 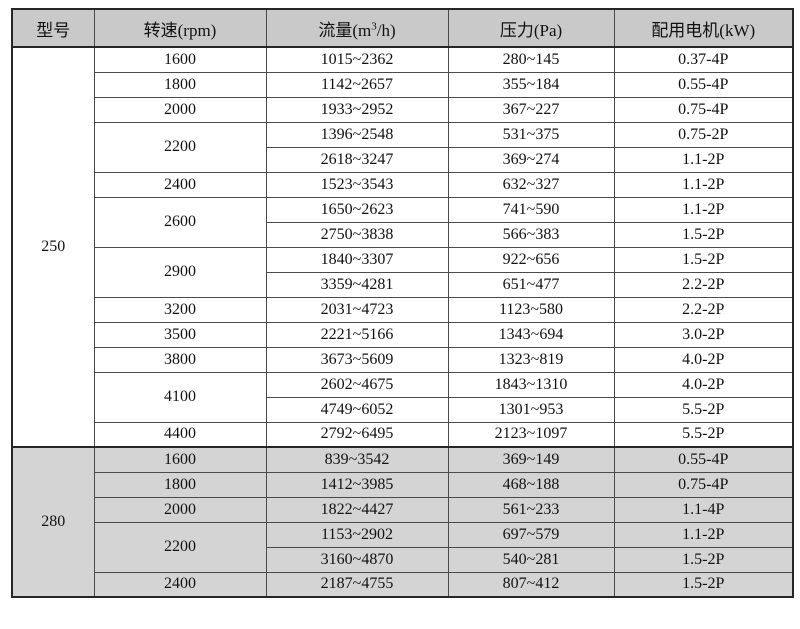 I want to click on flow-cell: 2750~3838, so click(x=357, y=234).